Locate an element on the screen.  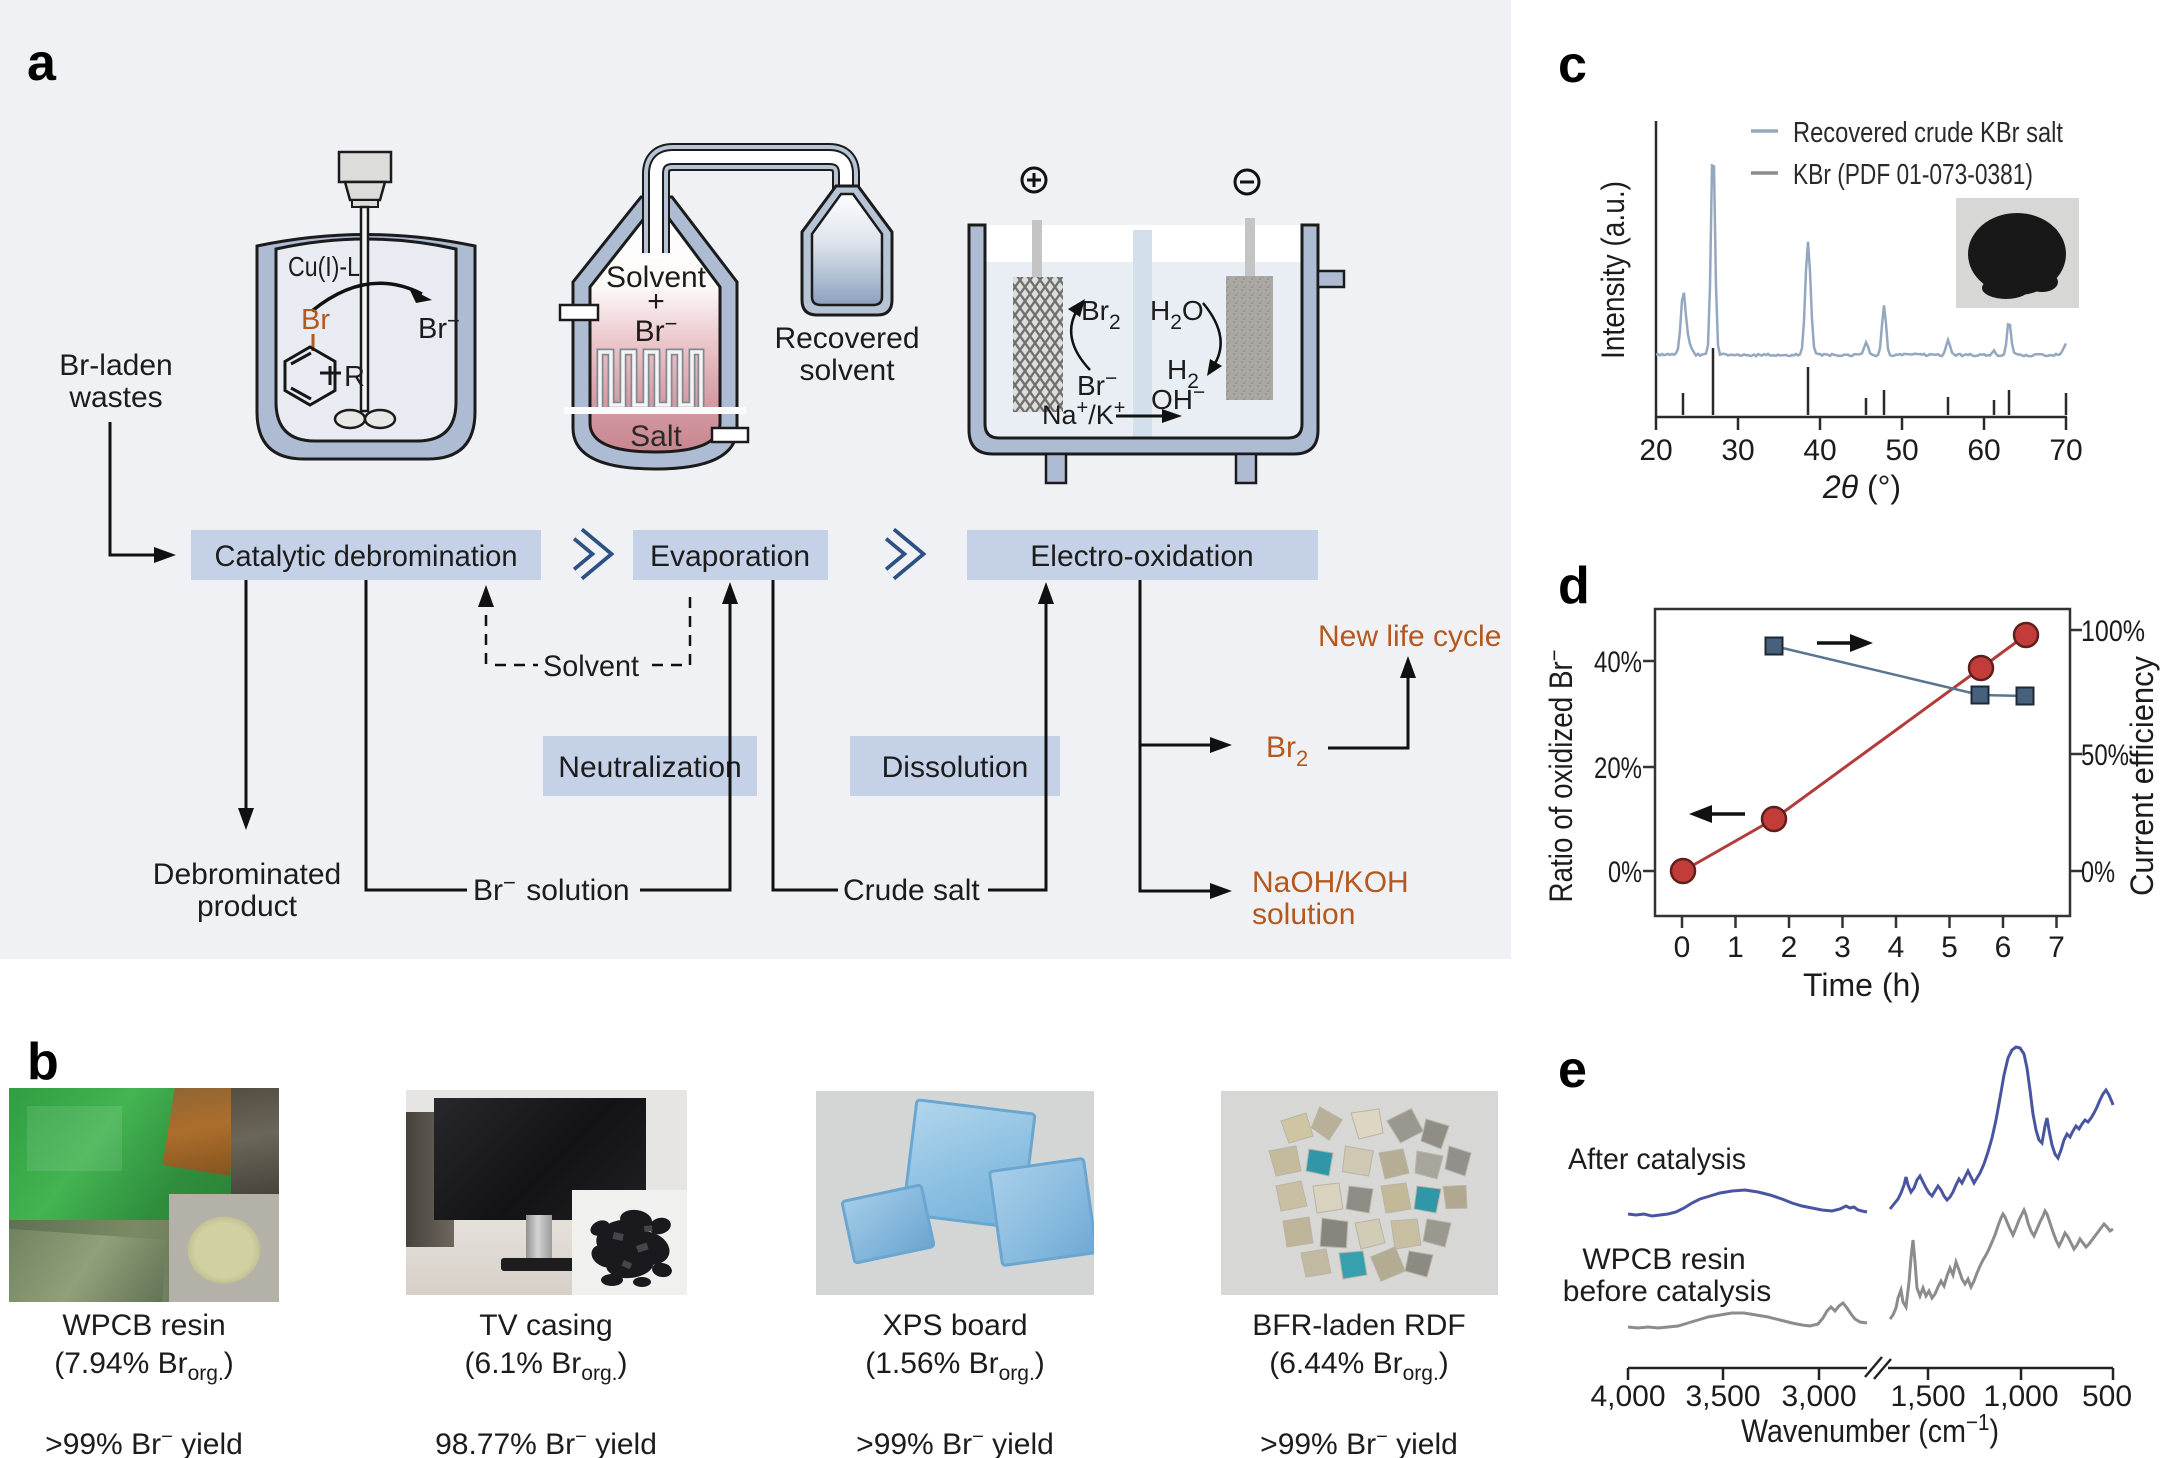
svg-text: Br-laden is located at coordinates (115, 365).